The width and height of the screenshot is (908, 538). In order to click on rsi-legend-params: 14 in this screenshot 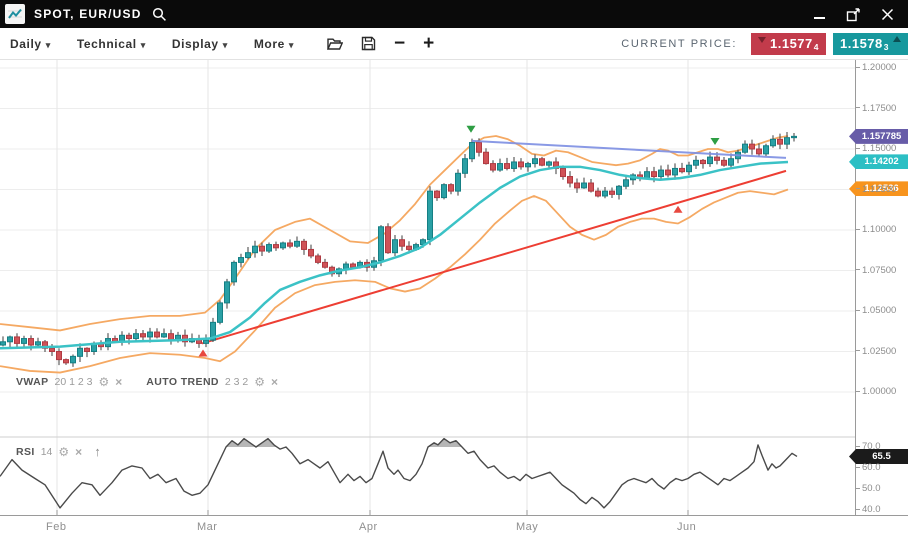, I will do `click(46, 451)`.